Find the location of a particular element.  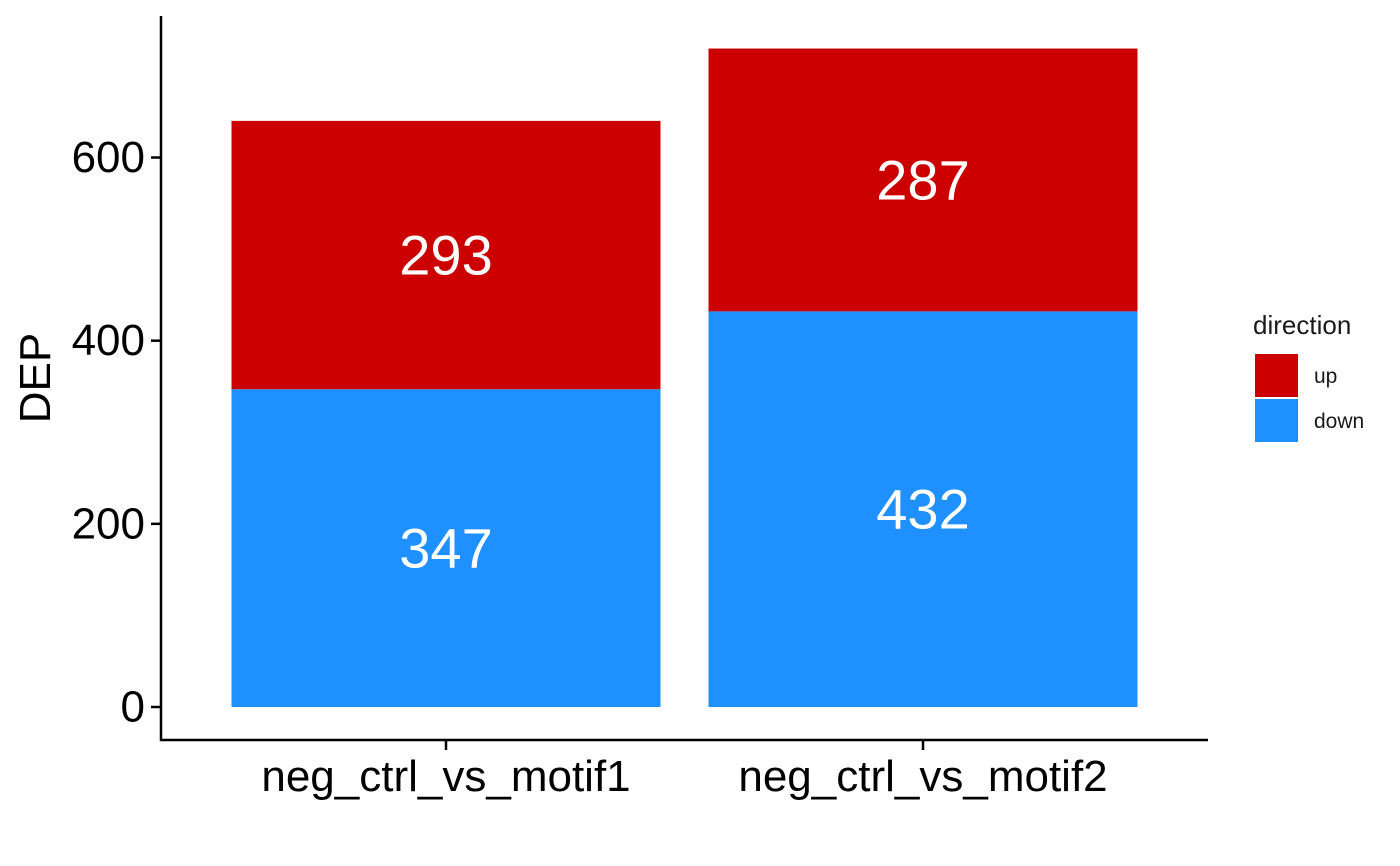

legend-title: direction is located at coordinates (1302, 325).